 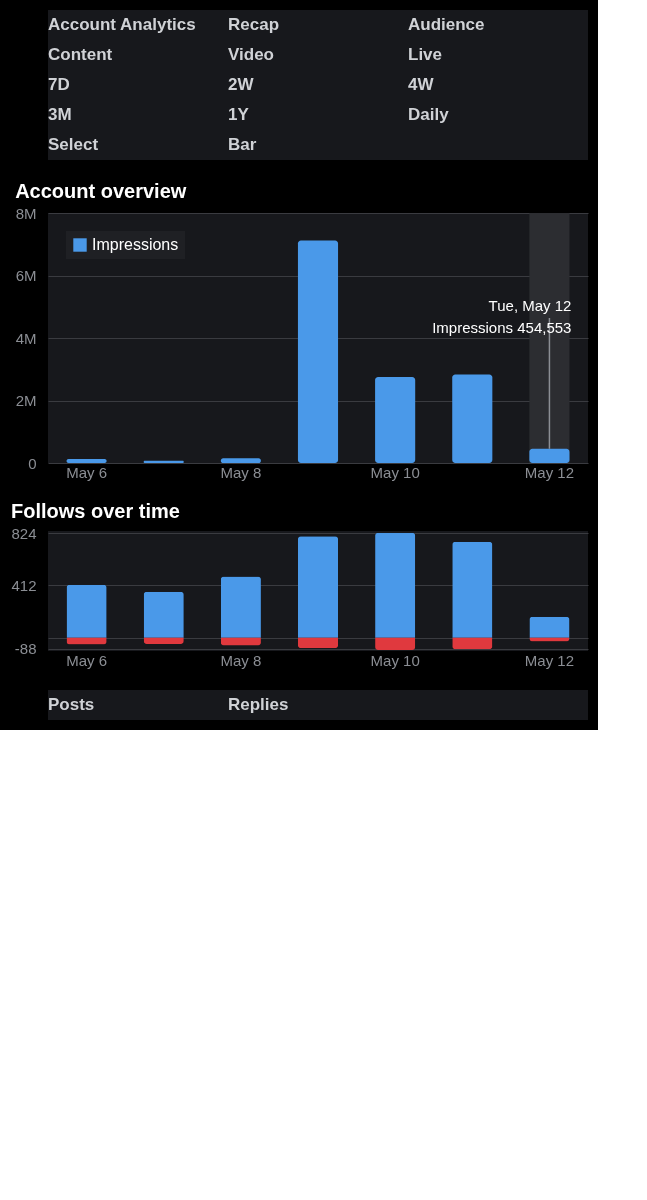 I want to click on text: Select, so click(x=73, y=144).